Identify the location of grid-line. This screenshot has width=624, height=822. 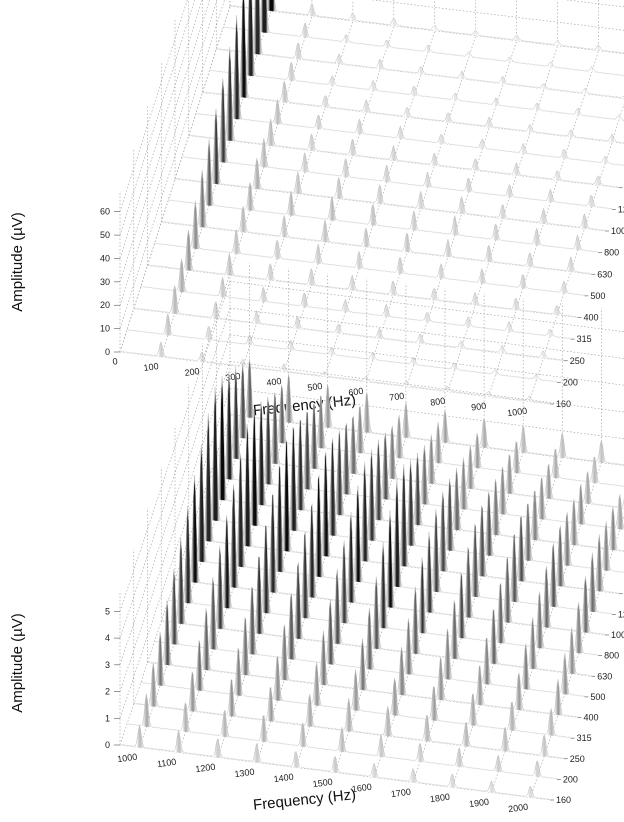
(426, 360).